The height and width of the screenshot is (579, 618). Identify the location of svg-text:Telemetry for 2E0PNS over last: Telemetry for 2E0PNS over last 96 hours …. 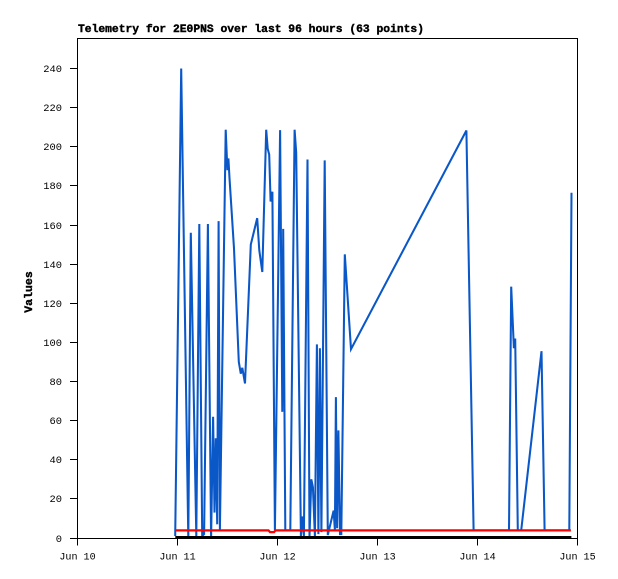
(251, 30).